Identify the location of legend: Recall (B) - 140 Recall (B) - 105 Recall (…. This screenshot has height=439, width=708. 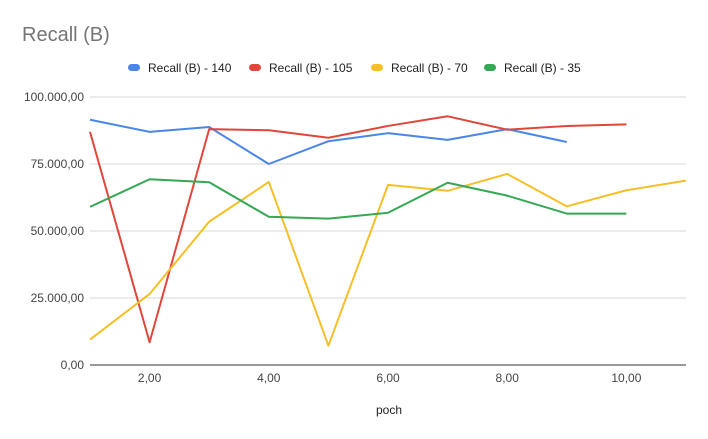
(354, 68).